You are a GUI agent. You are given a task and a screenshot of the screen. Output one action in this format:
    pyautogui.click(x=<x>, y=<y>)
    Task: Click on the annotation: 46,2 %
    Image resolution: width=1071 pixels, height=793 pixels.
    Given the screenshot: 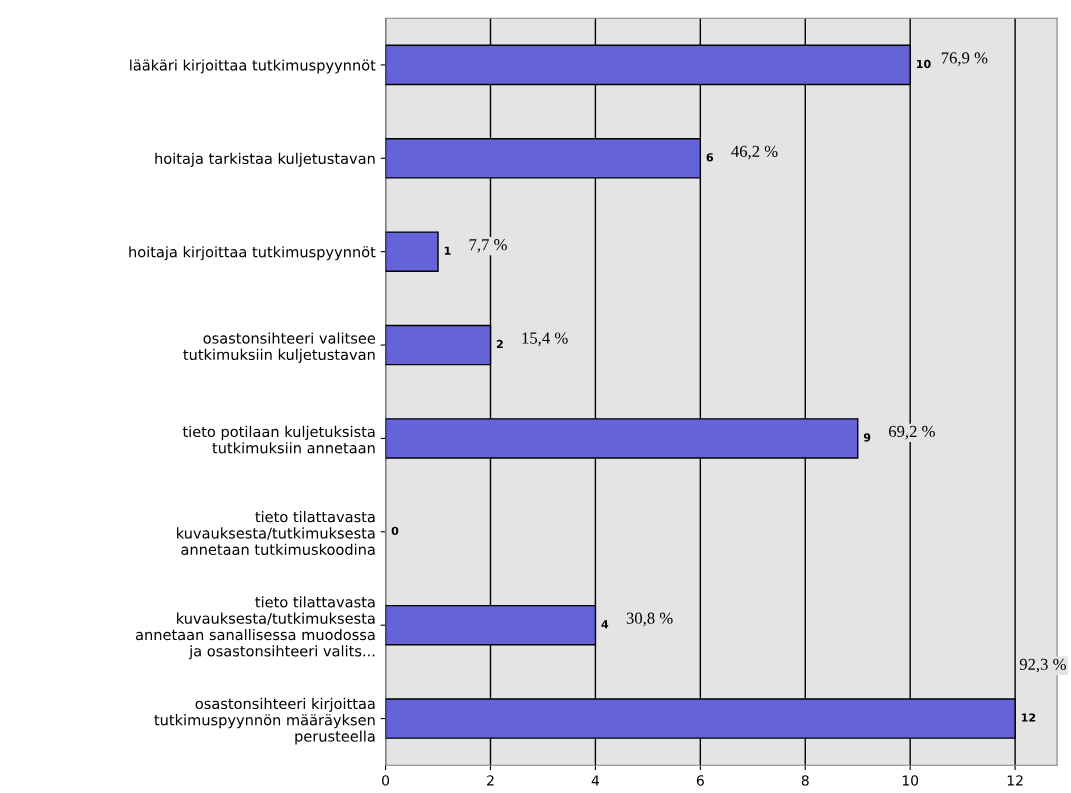 What is the action you would take?
    pyautogui.click(x=754, y=152)
    